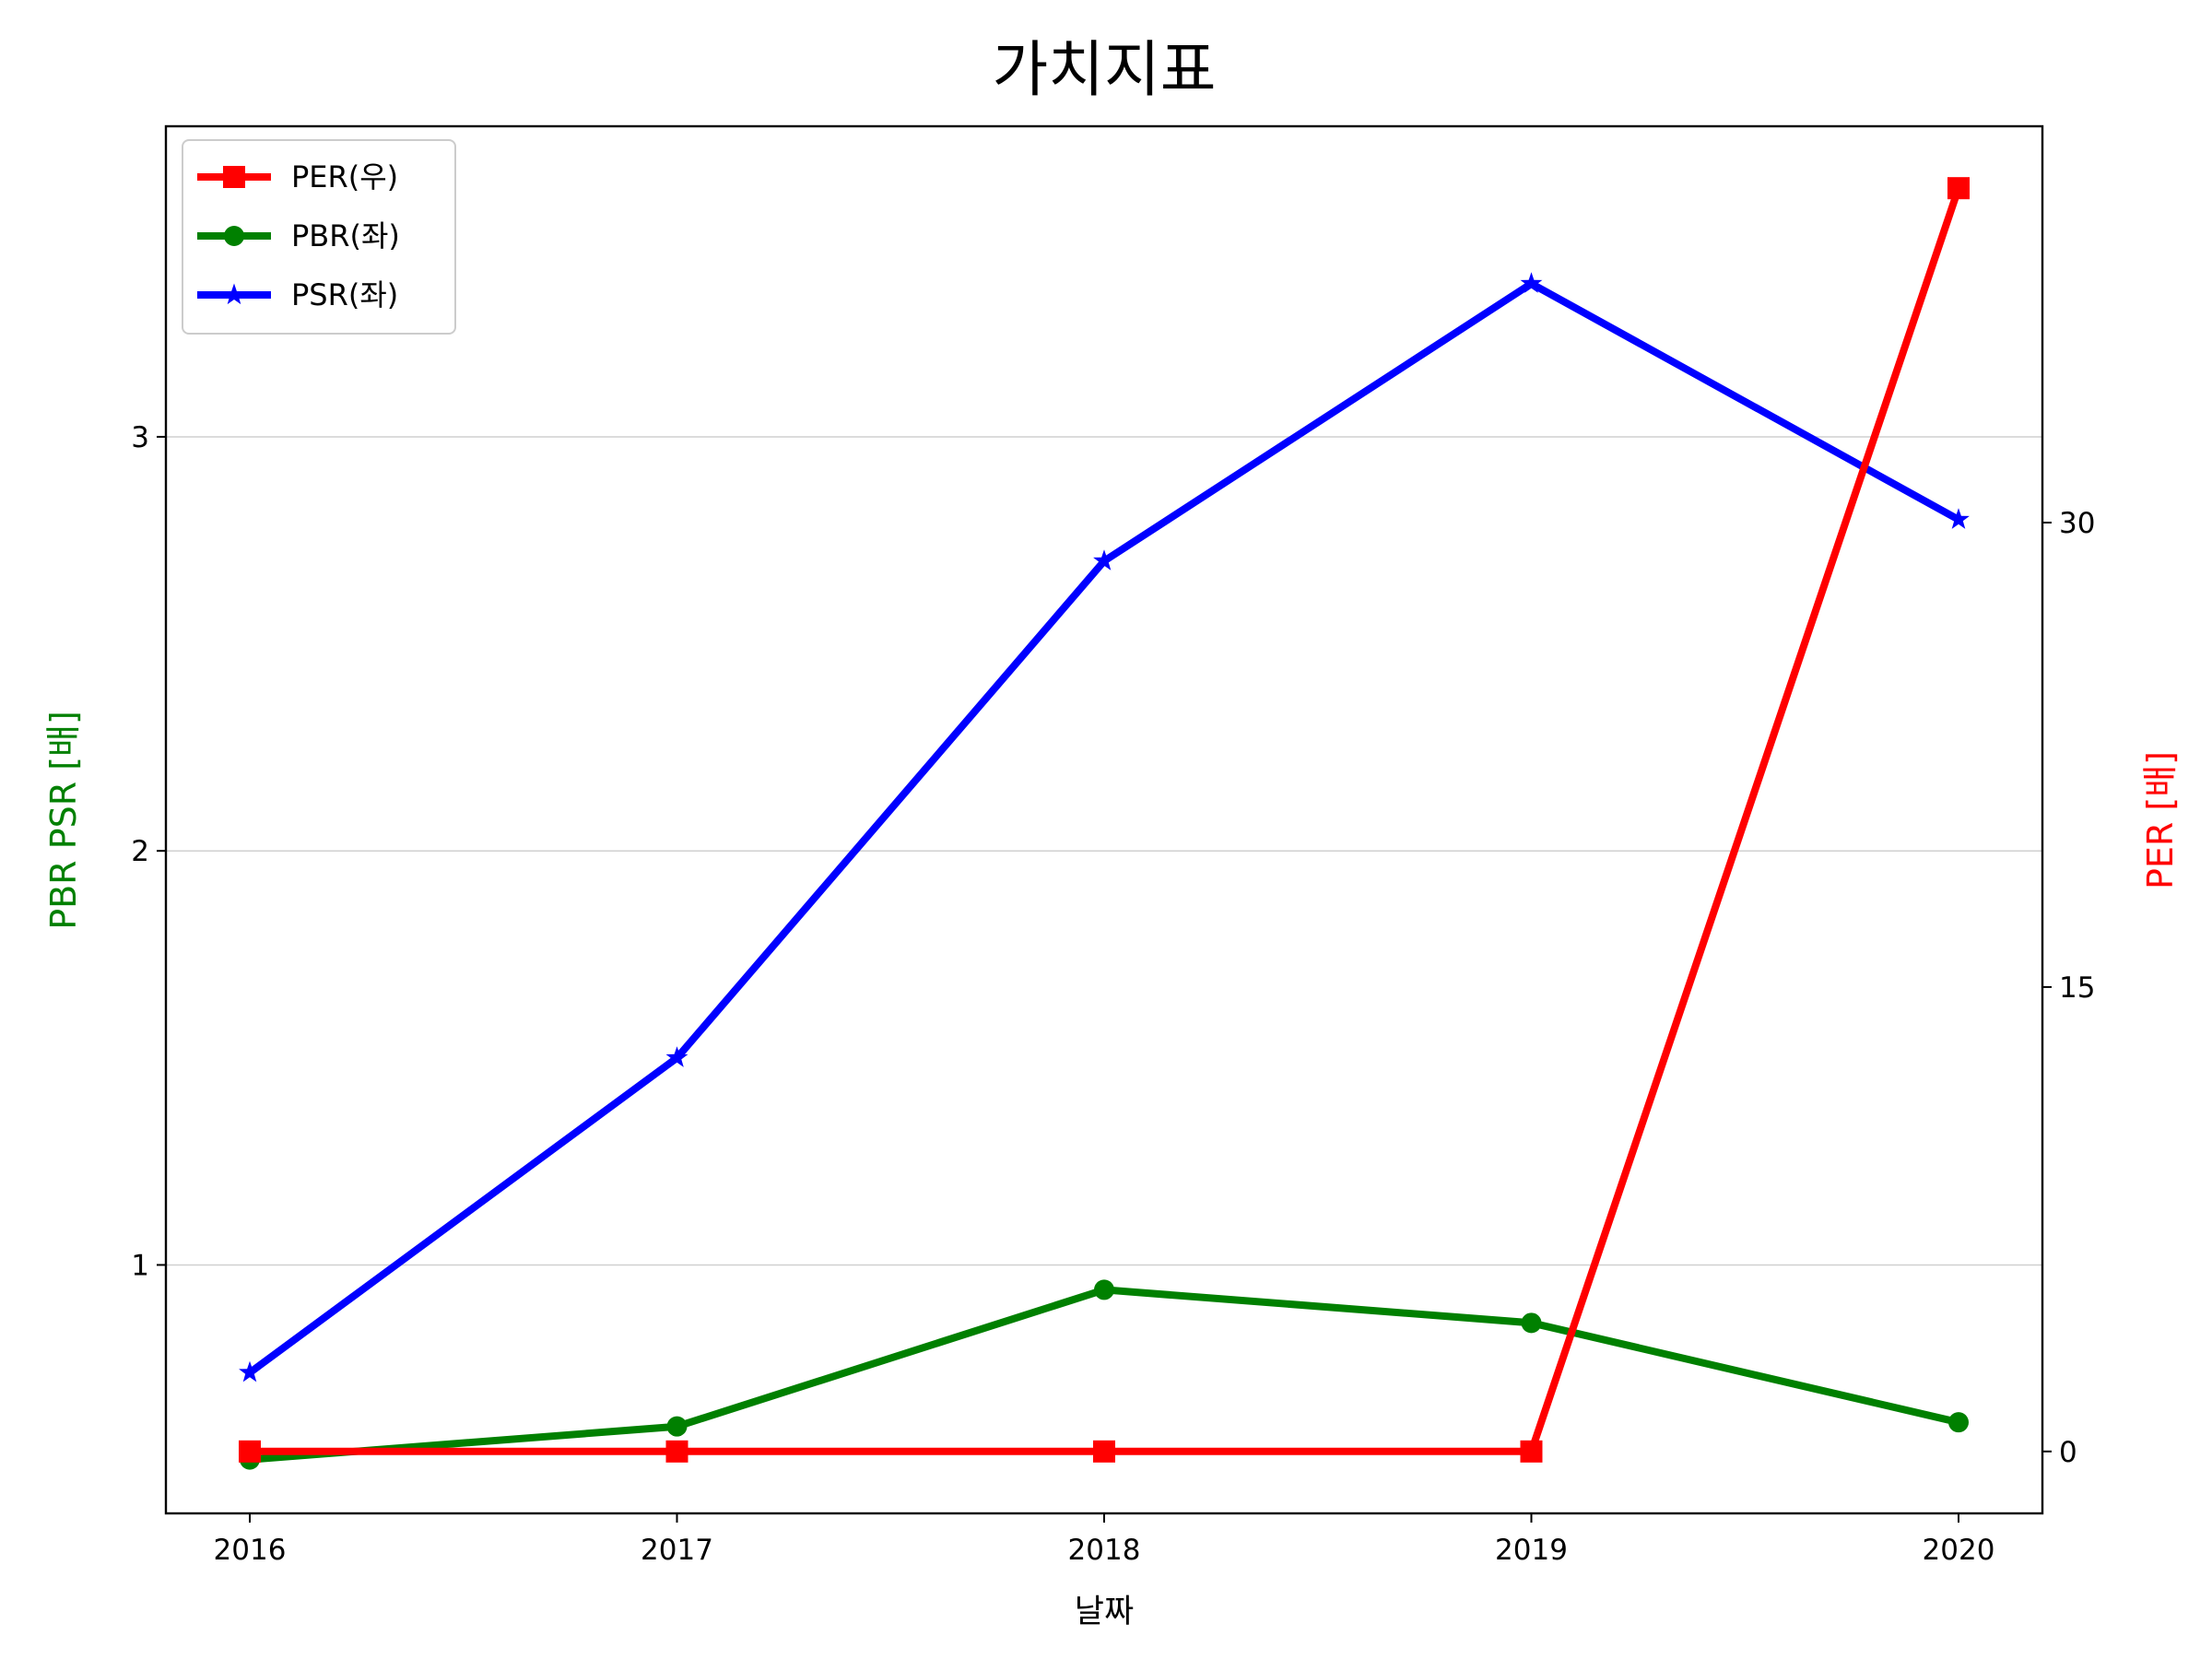 The image size is (2212, 1659). I want to click on legend-box, so click(319, 237).